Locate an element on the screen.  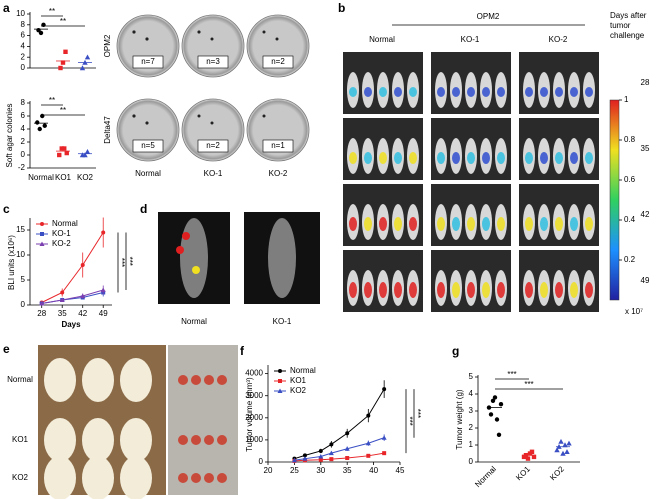
x-tick-label: 35 is located at coordinates (62, 313).